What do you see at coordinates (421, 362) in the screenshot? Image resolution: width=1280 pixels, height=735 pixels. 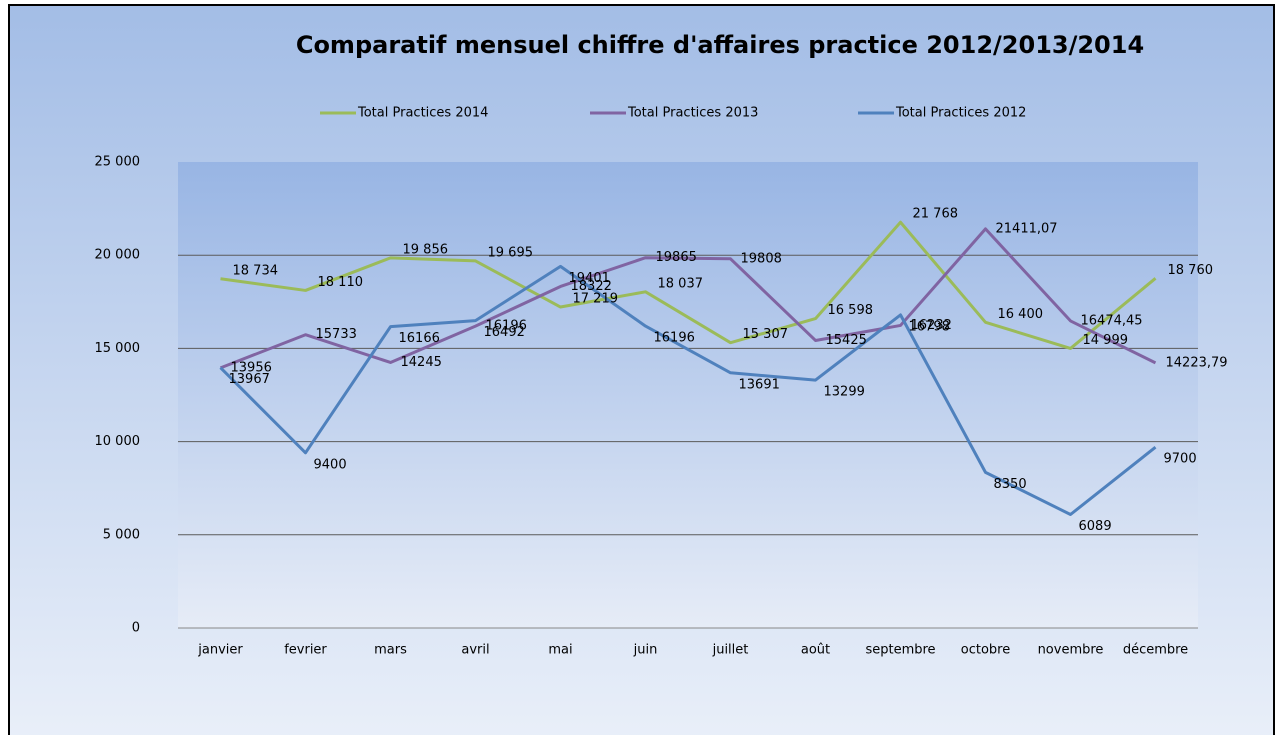 I see `data-label: 14245` at bounding box center [421, 362].